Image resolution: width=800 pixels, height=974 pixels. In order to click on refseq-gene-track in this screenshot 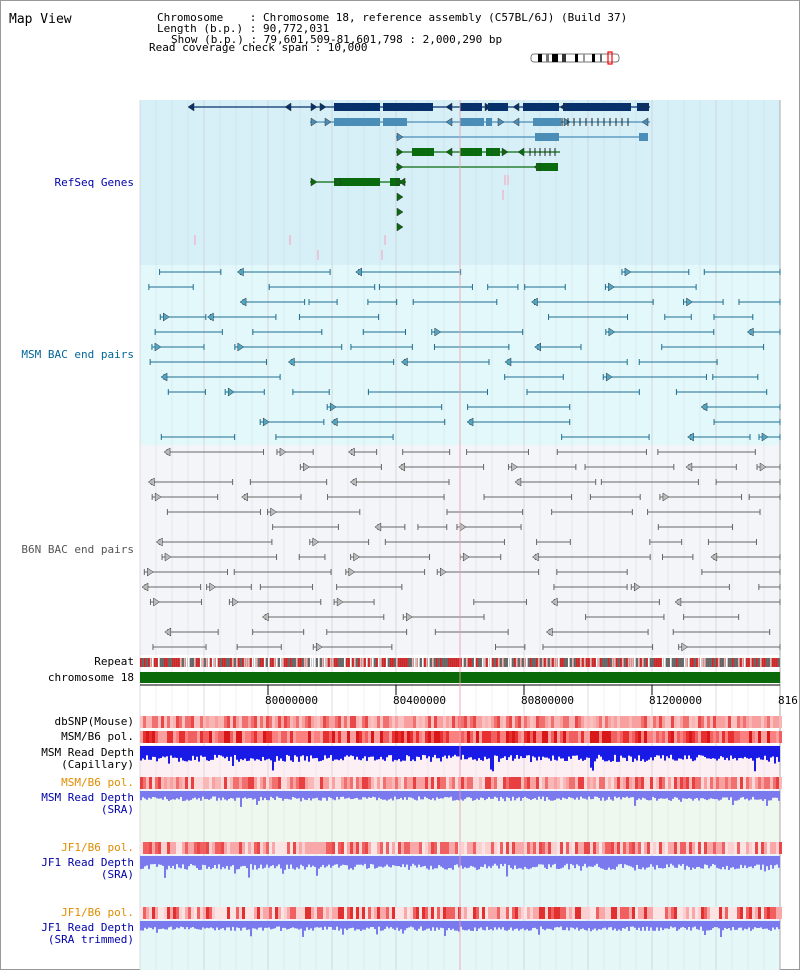, I will do `click(418, 181)`.